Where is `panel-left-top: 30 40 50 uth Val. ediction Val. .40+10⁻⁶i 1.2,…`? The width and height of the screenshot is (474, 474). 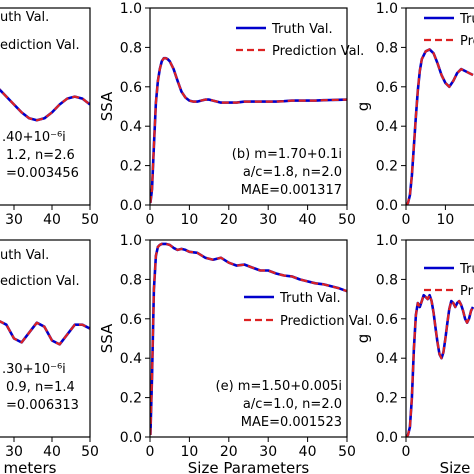
panel-left-top: 30 40 50 uth Val. ediction Val. .40+10⁻⁶i 1.2,… is located at coordinates (49, 117).